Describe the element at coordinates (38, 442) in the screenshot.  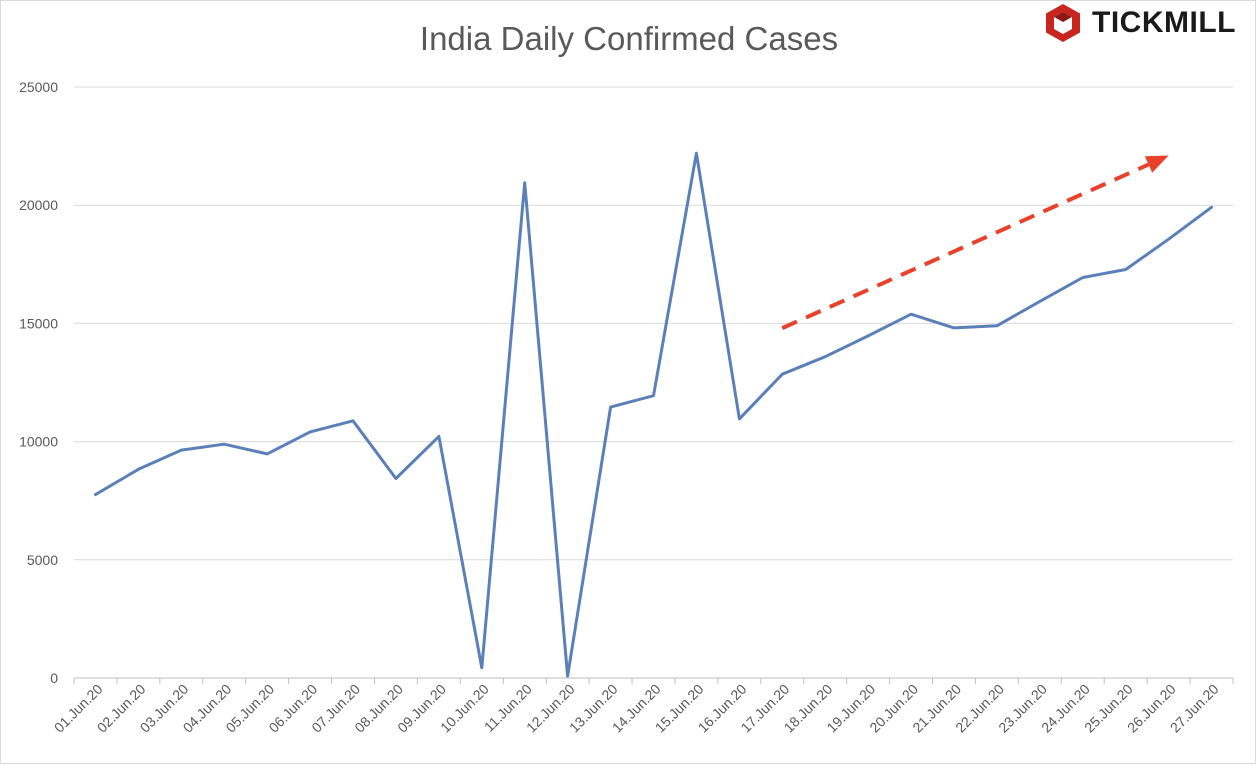
I see `y-tick-label: 10000` at that location.